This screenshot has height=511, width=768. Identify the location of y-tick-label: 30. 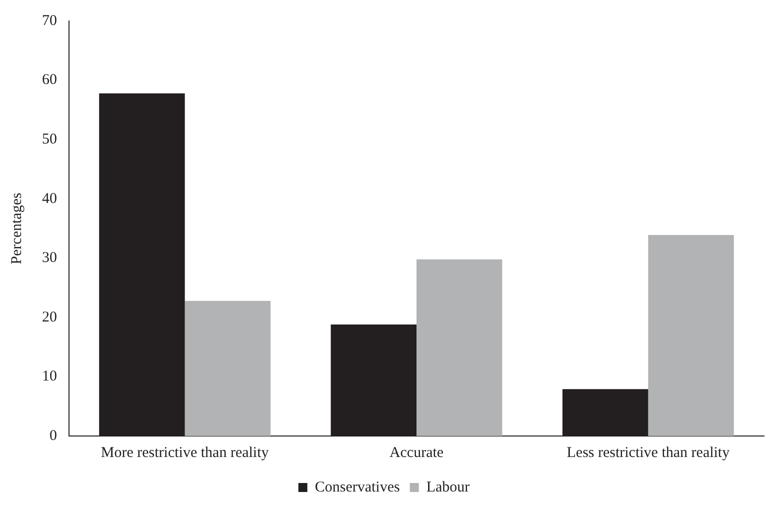
(49, 258).